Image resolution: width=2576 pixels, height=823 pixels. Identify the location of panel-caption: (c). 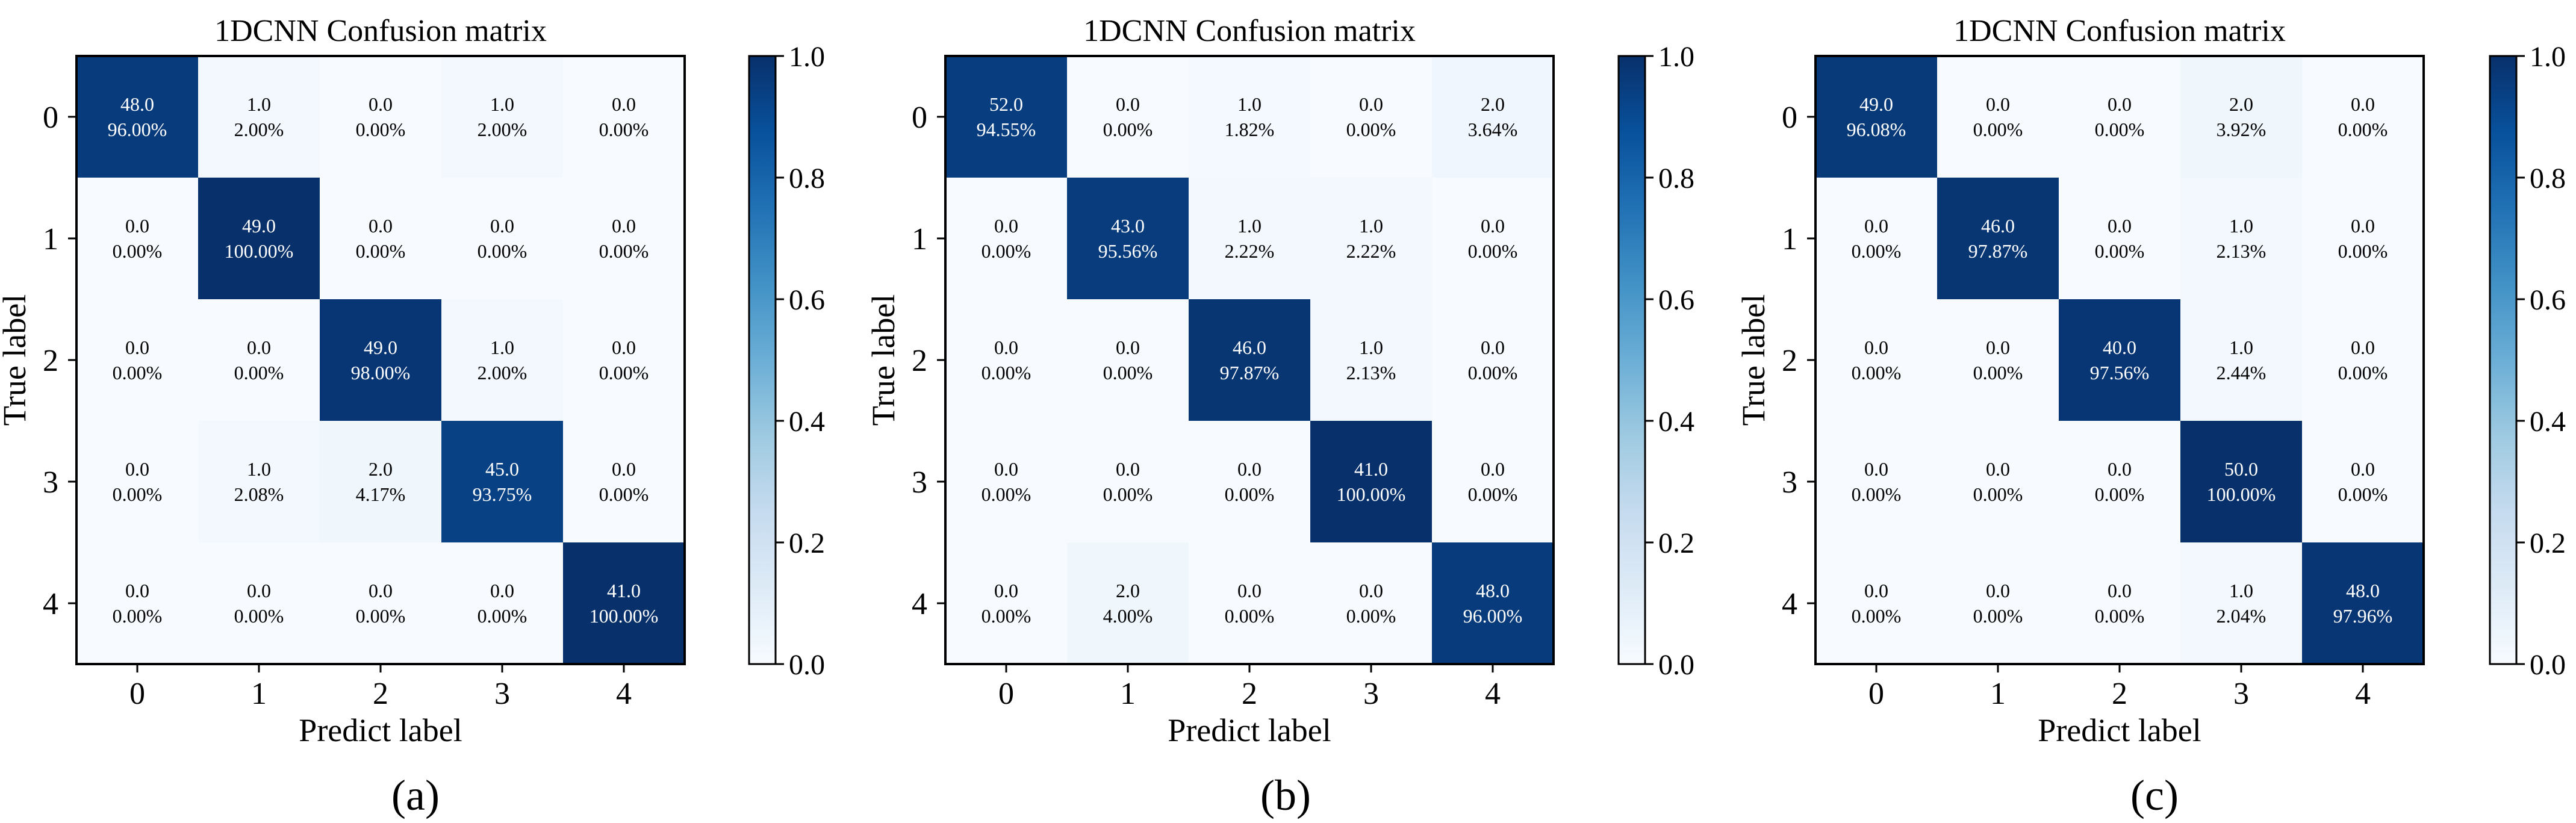
(2155, 795).